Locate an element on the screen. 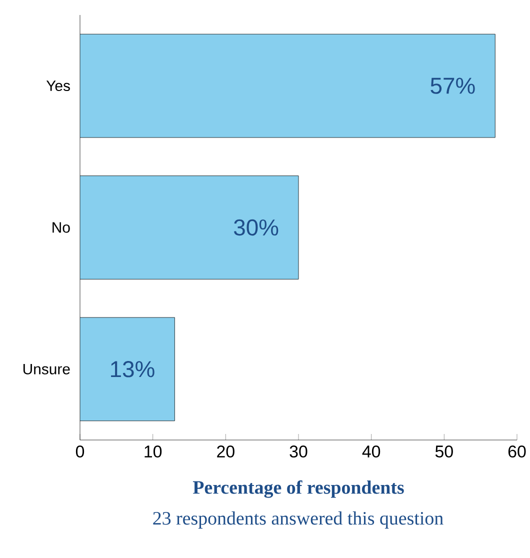 Image resolution: width=530 pixels, height=558 pixels. x-tick-label: 50 is located at coordinates (444, 452).